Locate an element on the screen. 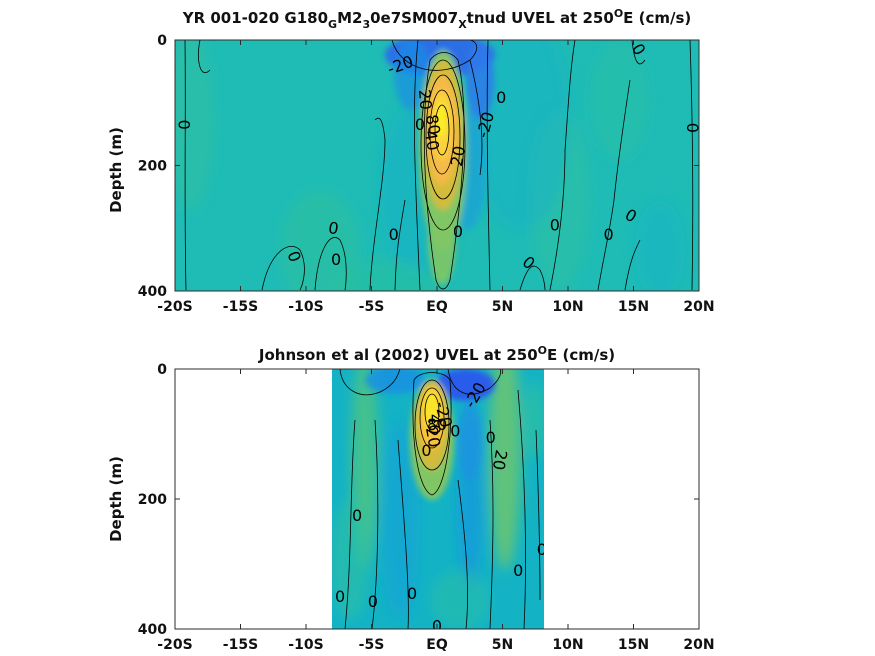 This screenshot has width=875, height=656. bottom-x-tick-label: -5S is located at coordinates (372, 645).